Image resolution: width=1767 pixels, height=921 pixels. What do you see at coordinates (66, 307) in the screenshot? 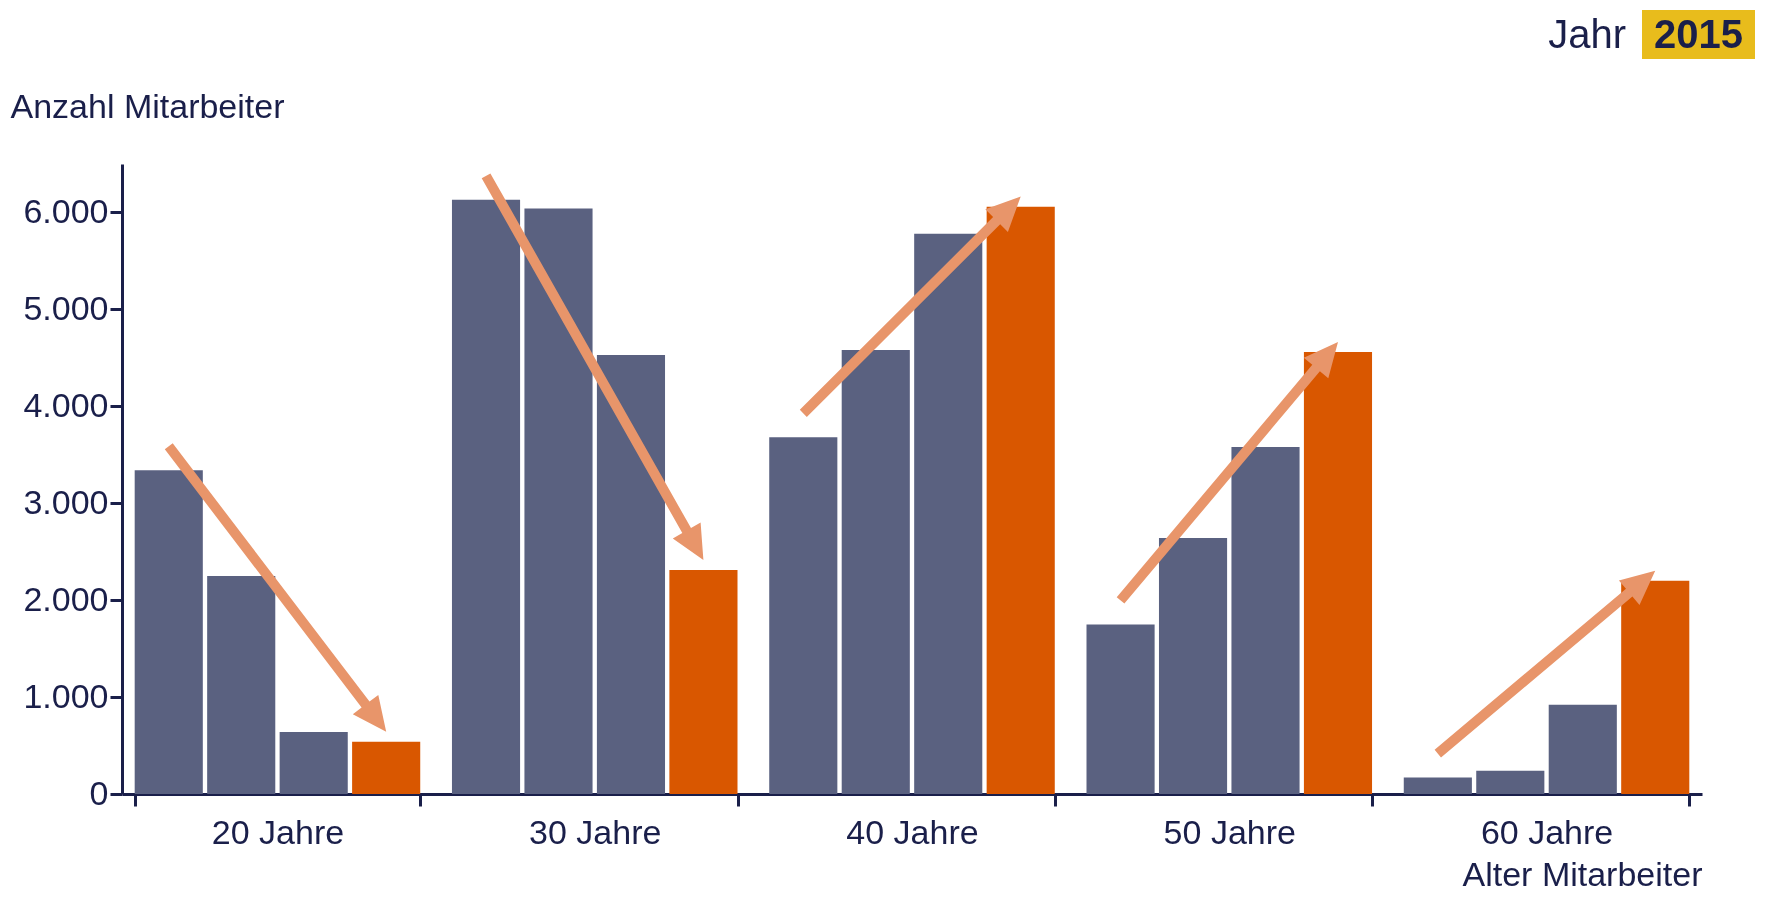
I see `y-tick-label: 5.000` at bounding box center [66, 307].